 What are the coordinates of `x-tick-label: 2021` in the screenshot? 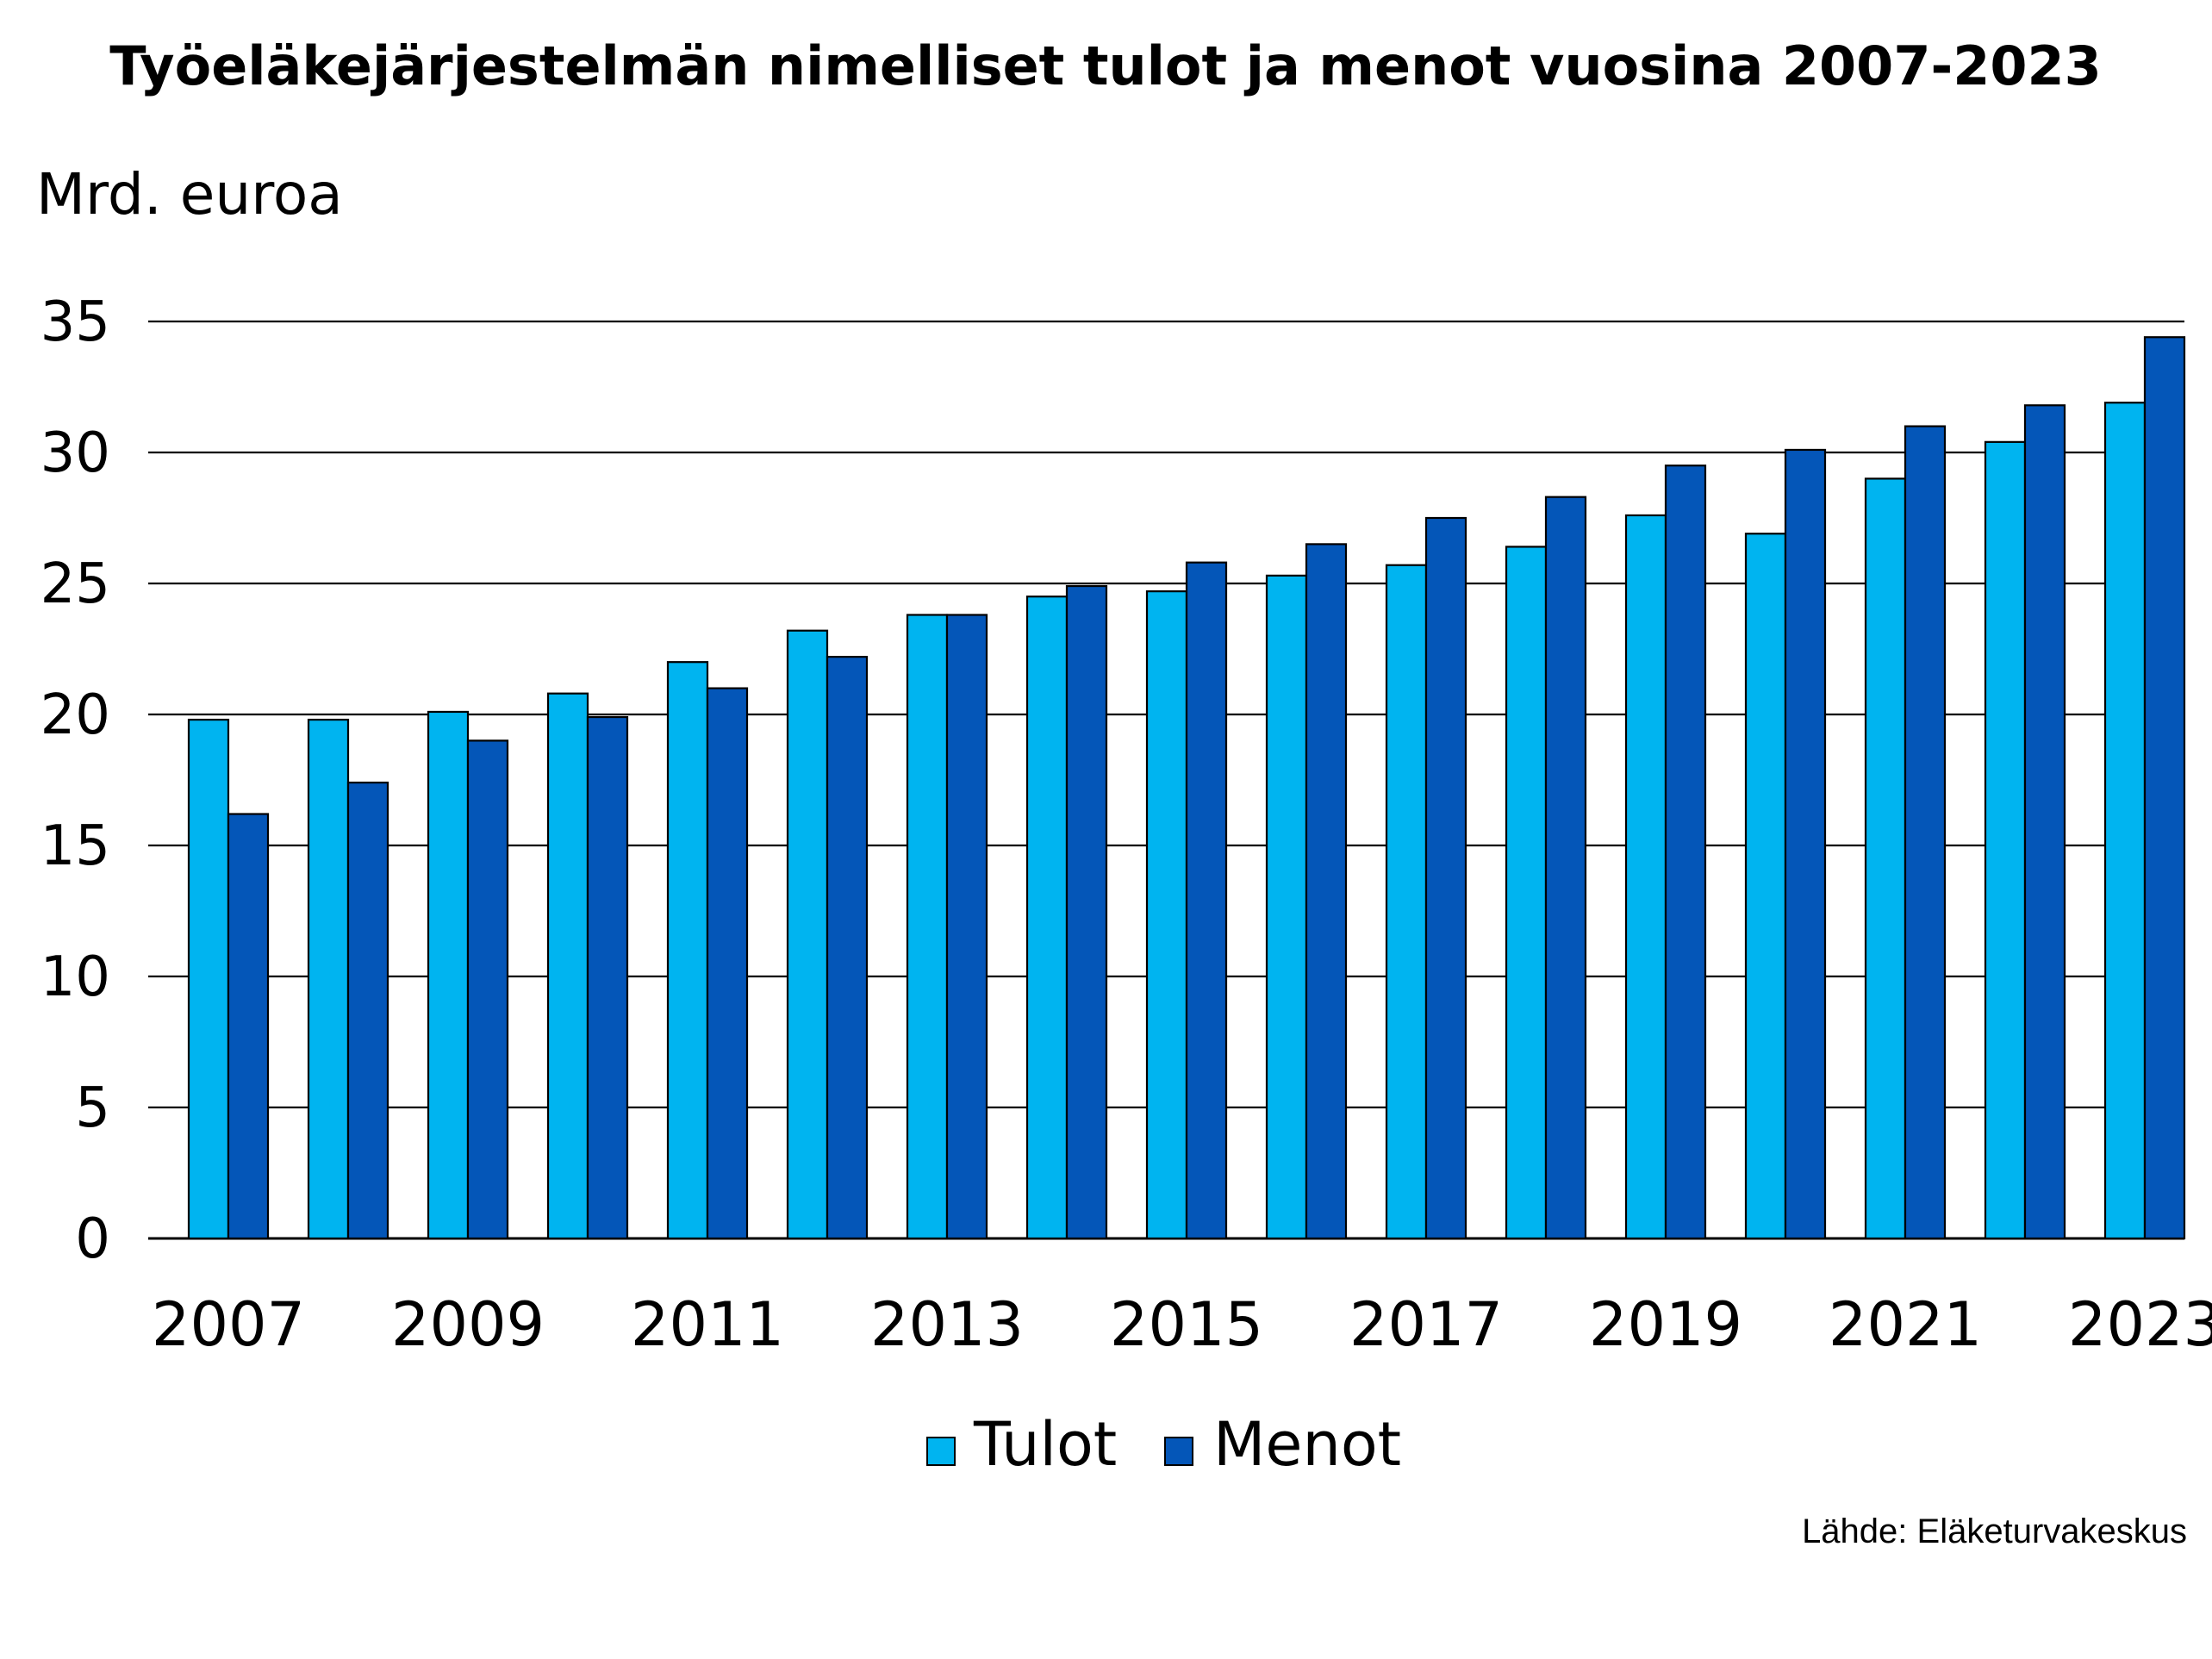 It's located at (1906, 1324).